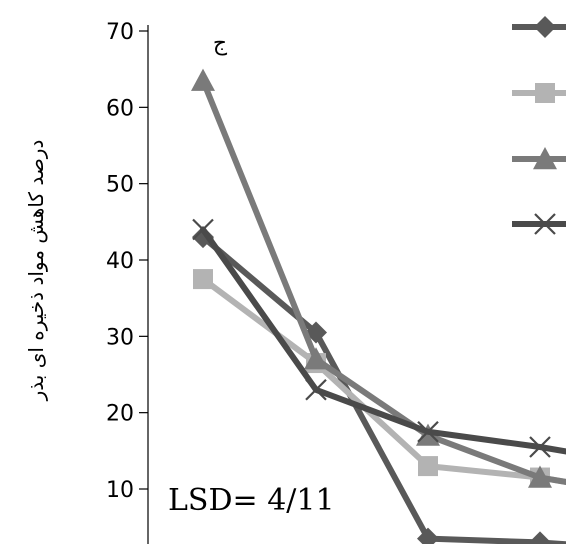 This screenshot has width=566, height=544. What do you see at coordinates (120, 490) in the screenshot?
I see `y-tick-label: 10` at bounding box center [120, 490].